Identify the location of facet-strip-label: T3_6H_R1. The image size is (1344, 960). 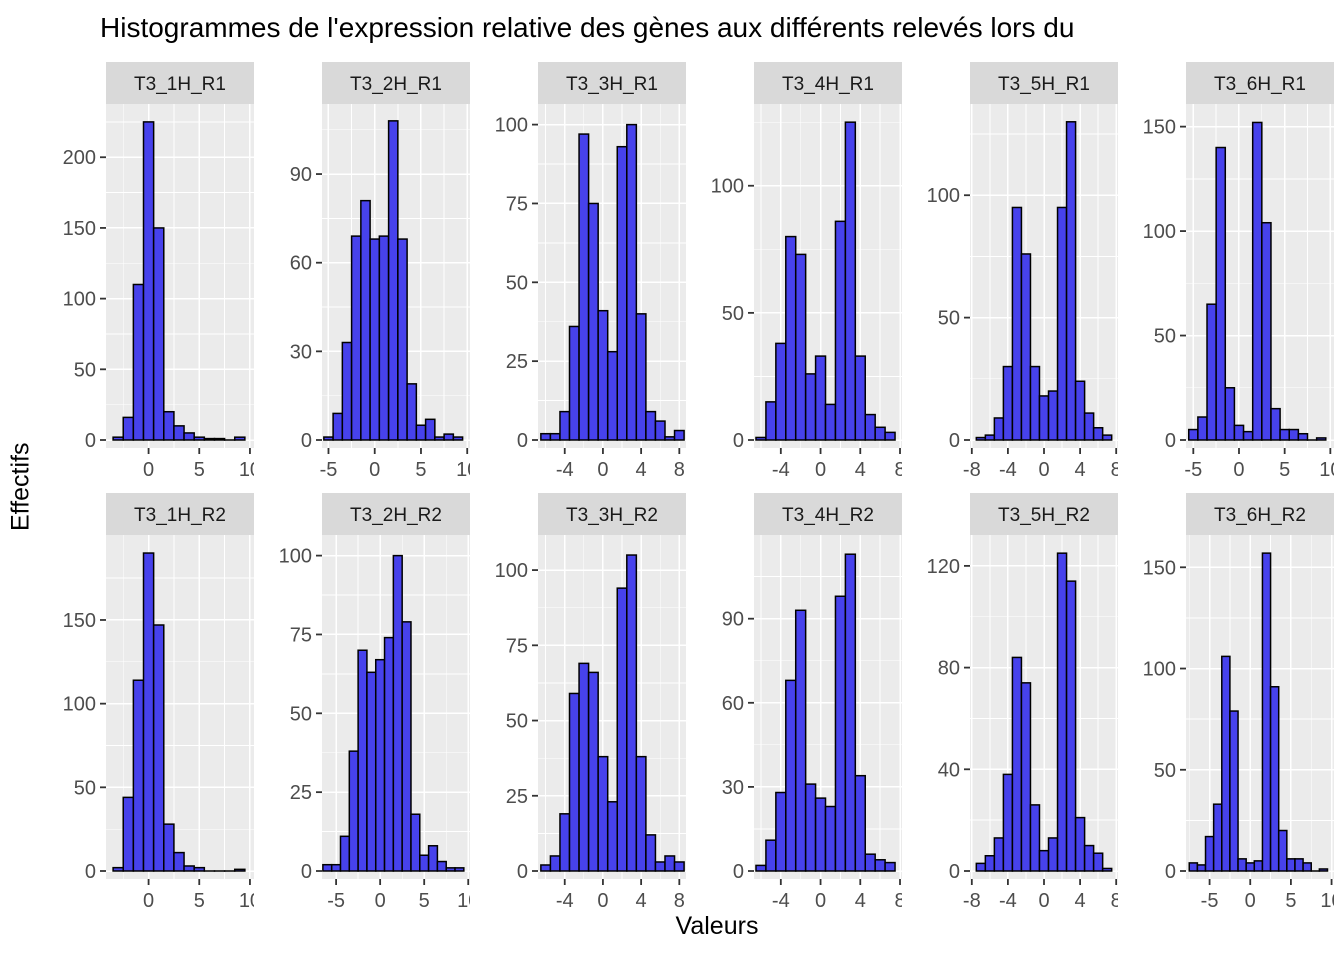
(1260, 84).